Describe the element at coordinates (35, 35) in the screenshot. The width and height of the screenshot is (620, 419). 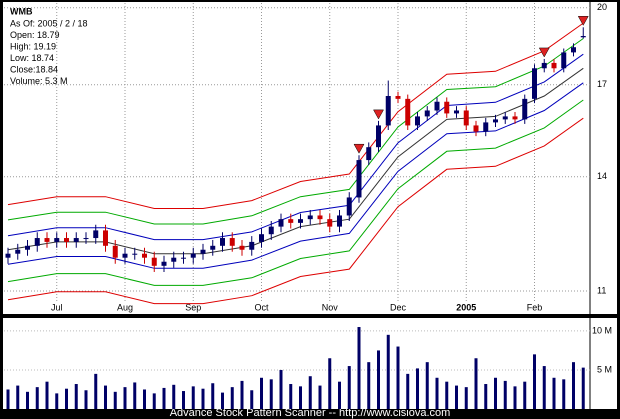
I see `info-line: Open: 18.79` at that location.